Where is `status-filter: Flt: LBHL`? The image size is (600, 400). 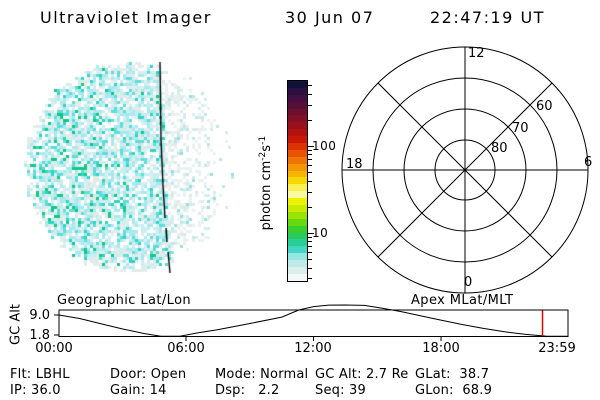
status-filter: Flt: LBHL is located at coordinates (40, 374).